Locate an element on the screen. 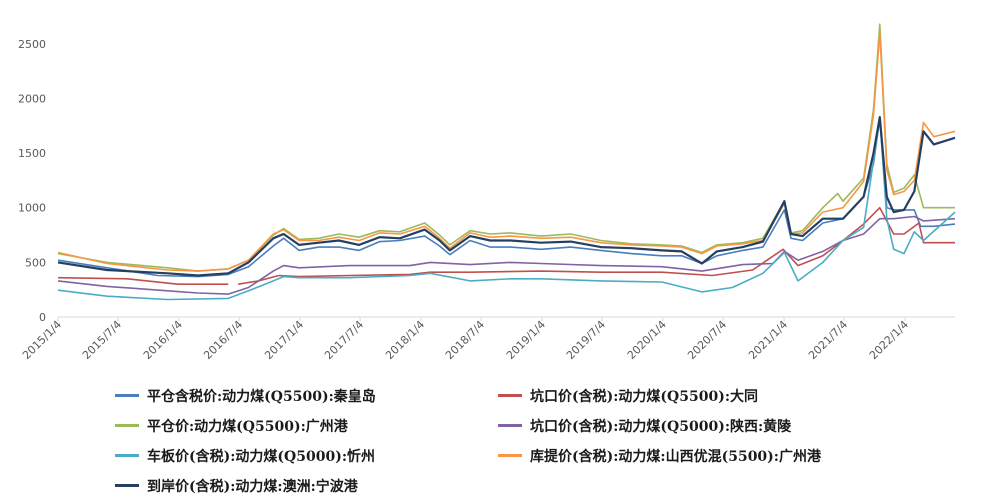  legend-item: 平仓价:动力煤(Q5500):广州港 is located at coordinates (306, 425).